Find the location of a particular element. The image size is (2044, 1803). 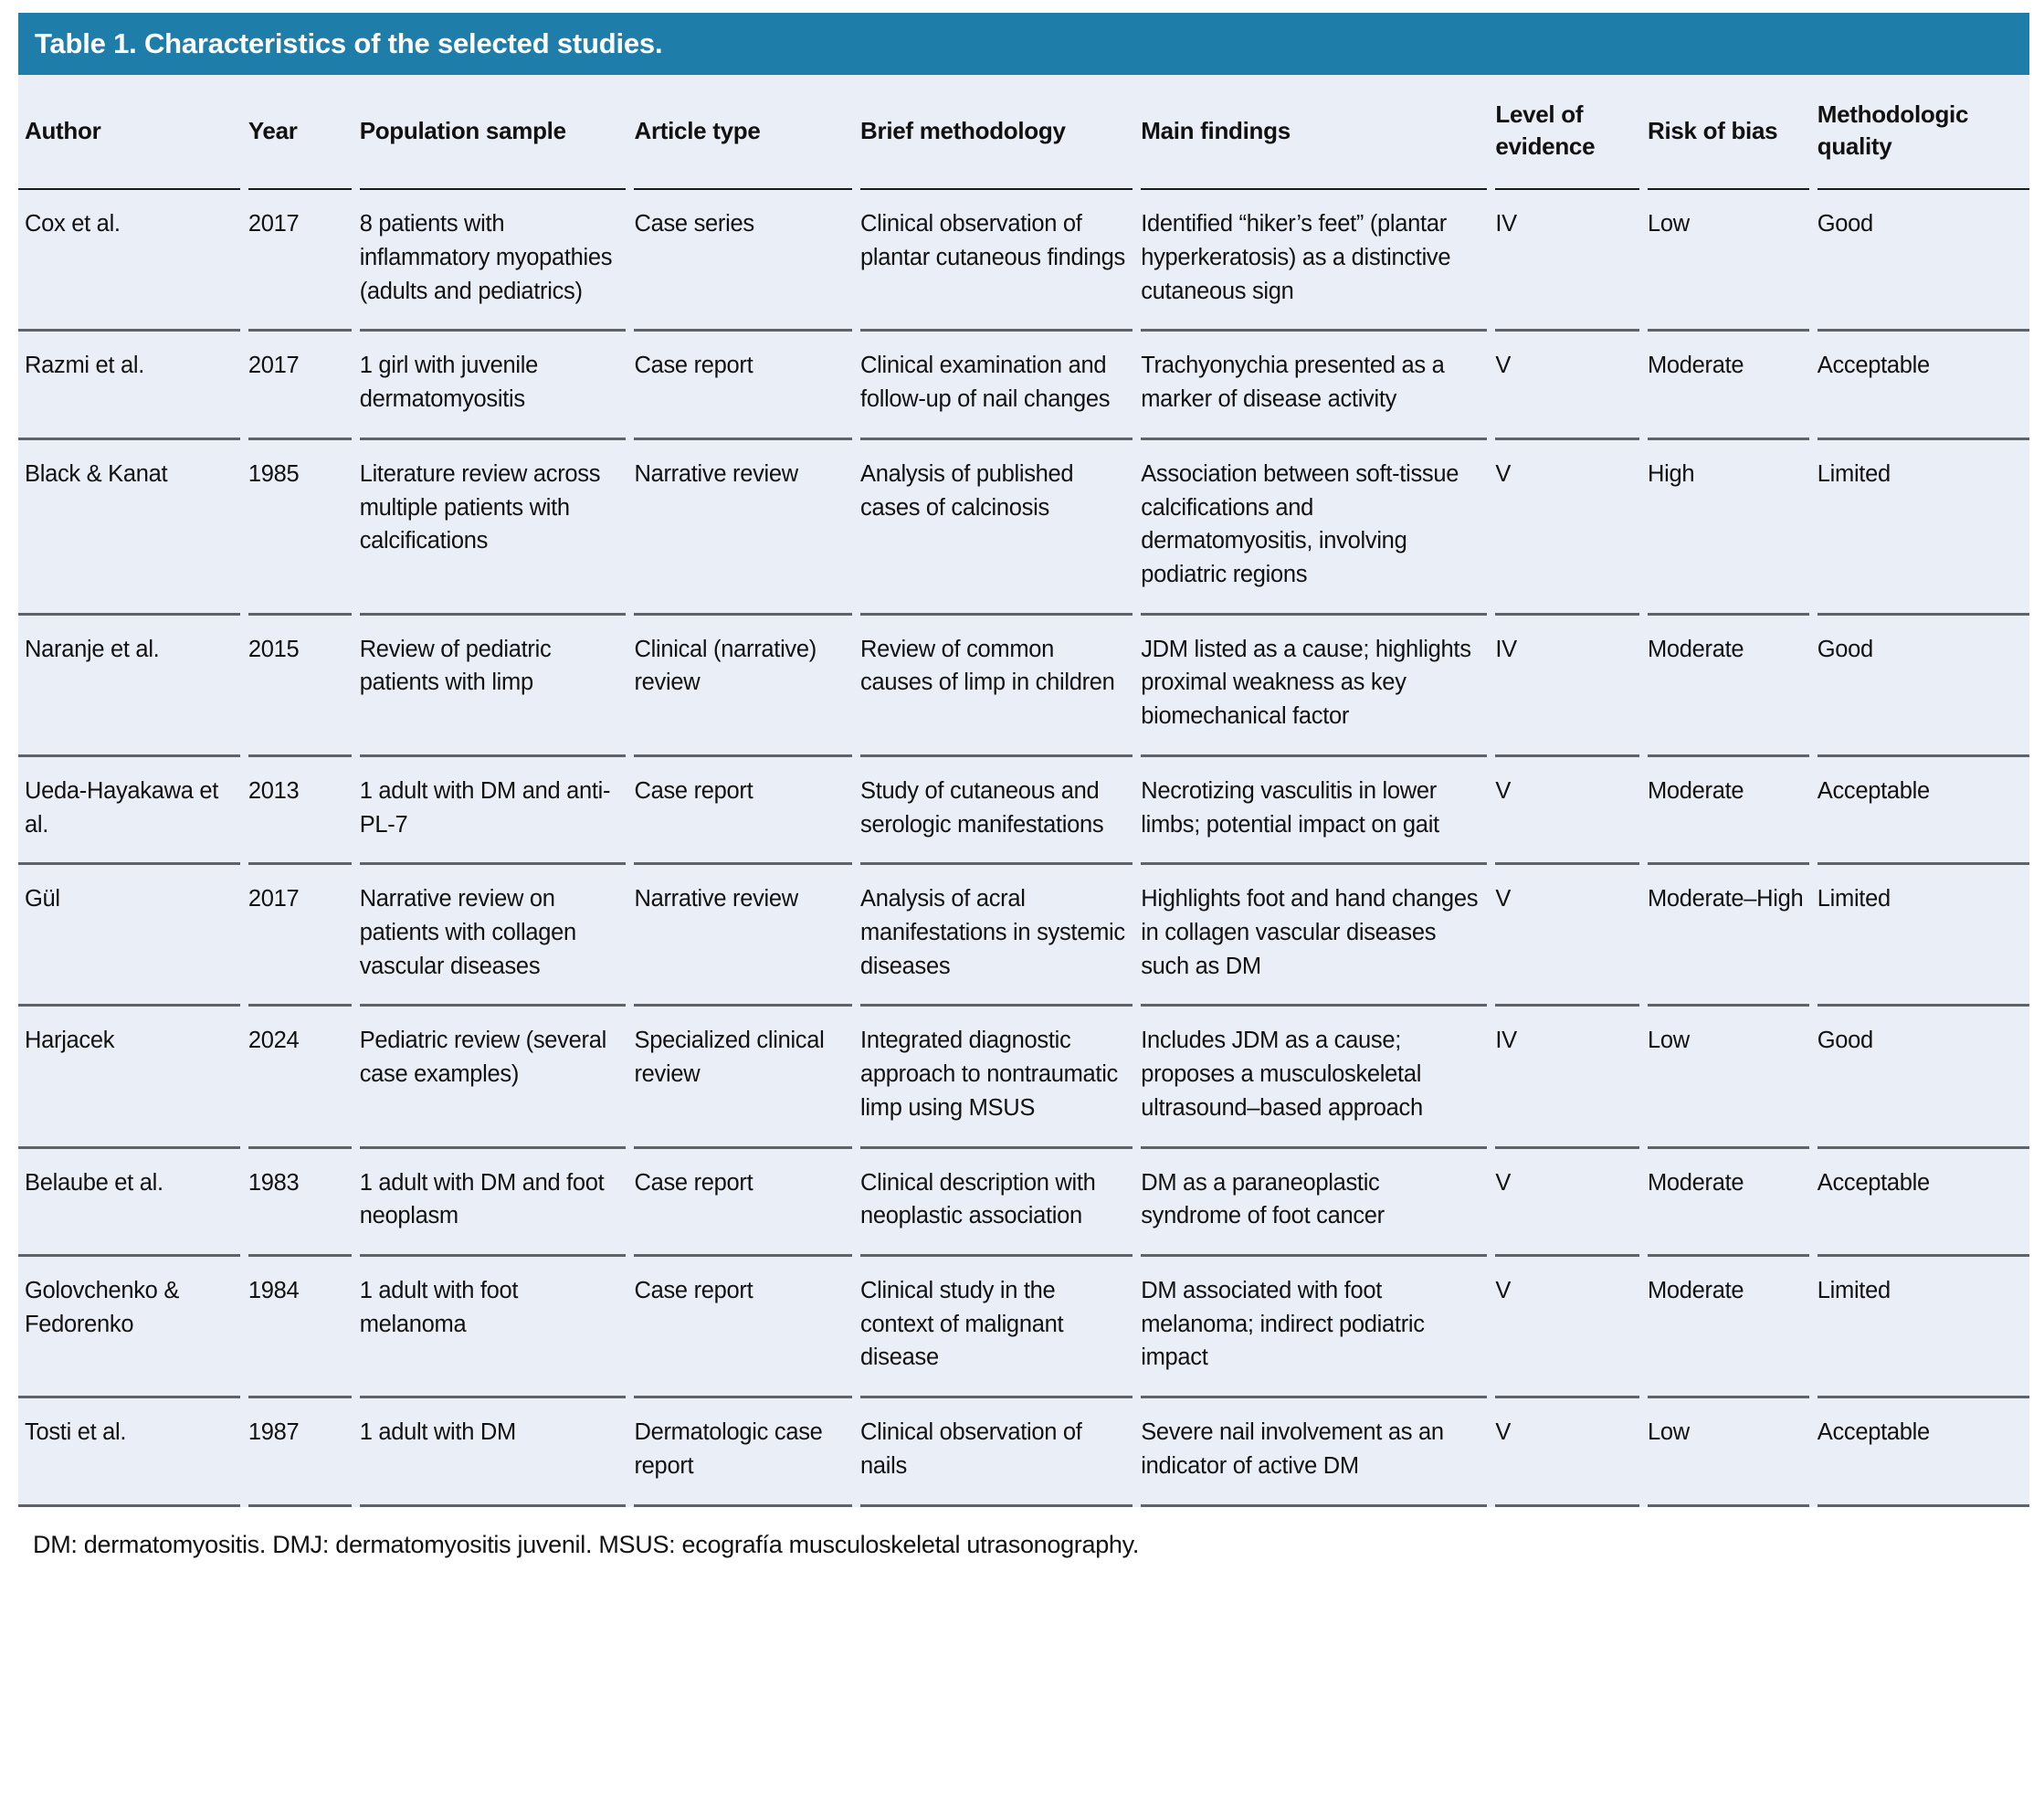

cell-bias: Moderate–High is located at coordinates (1728, 936).